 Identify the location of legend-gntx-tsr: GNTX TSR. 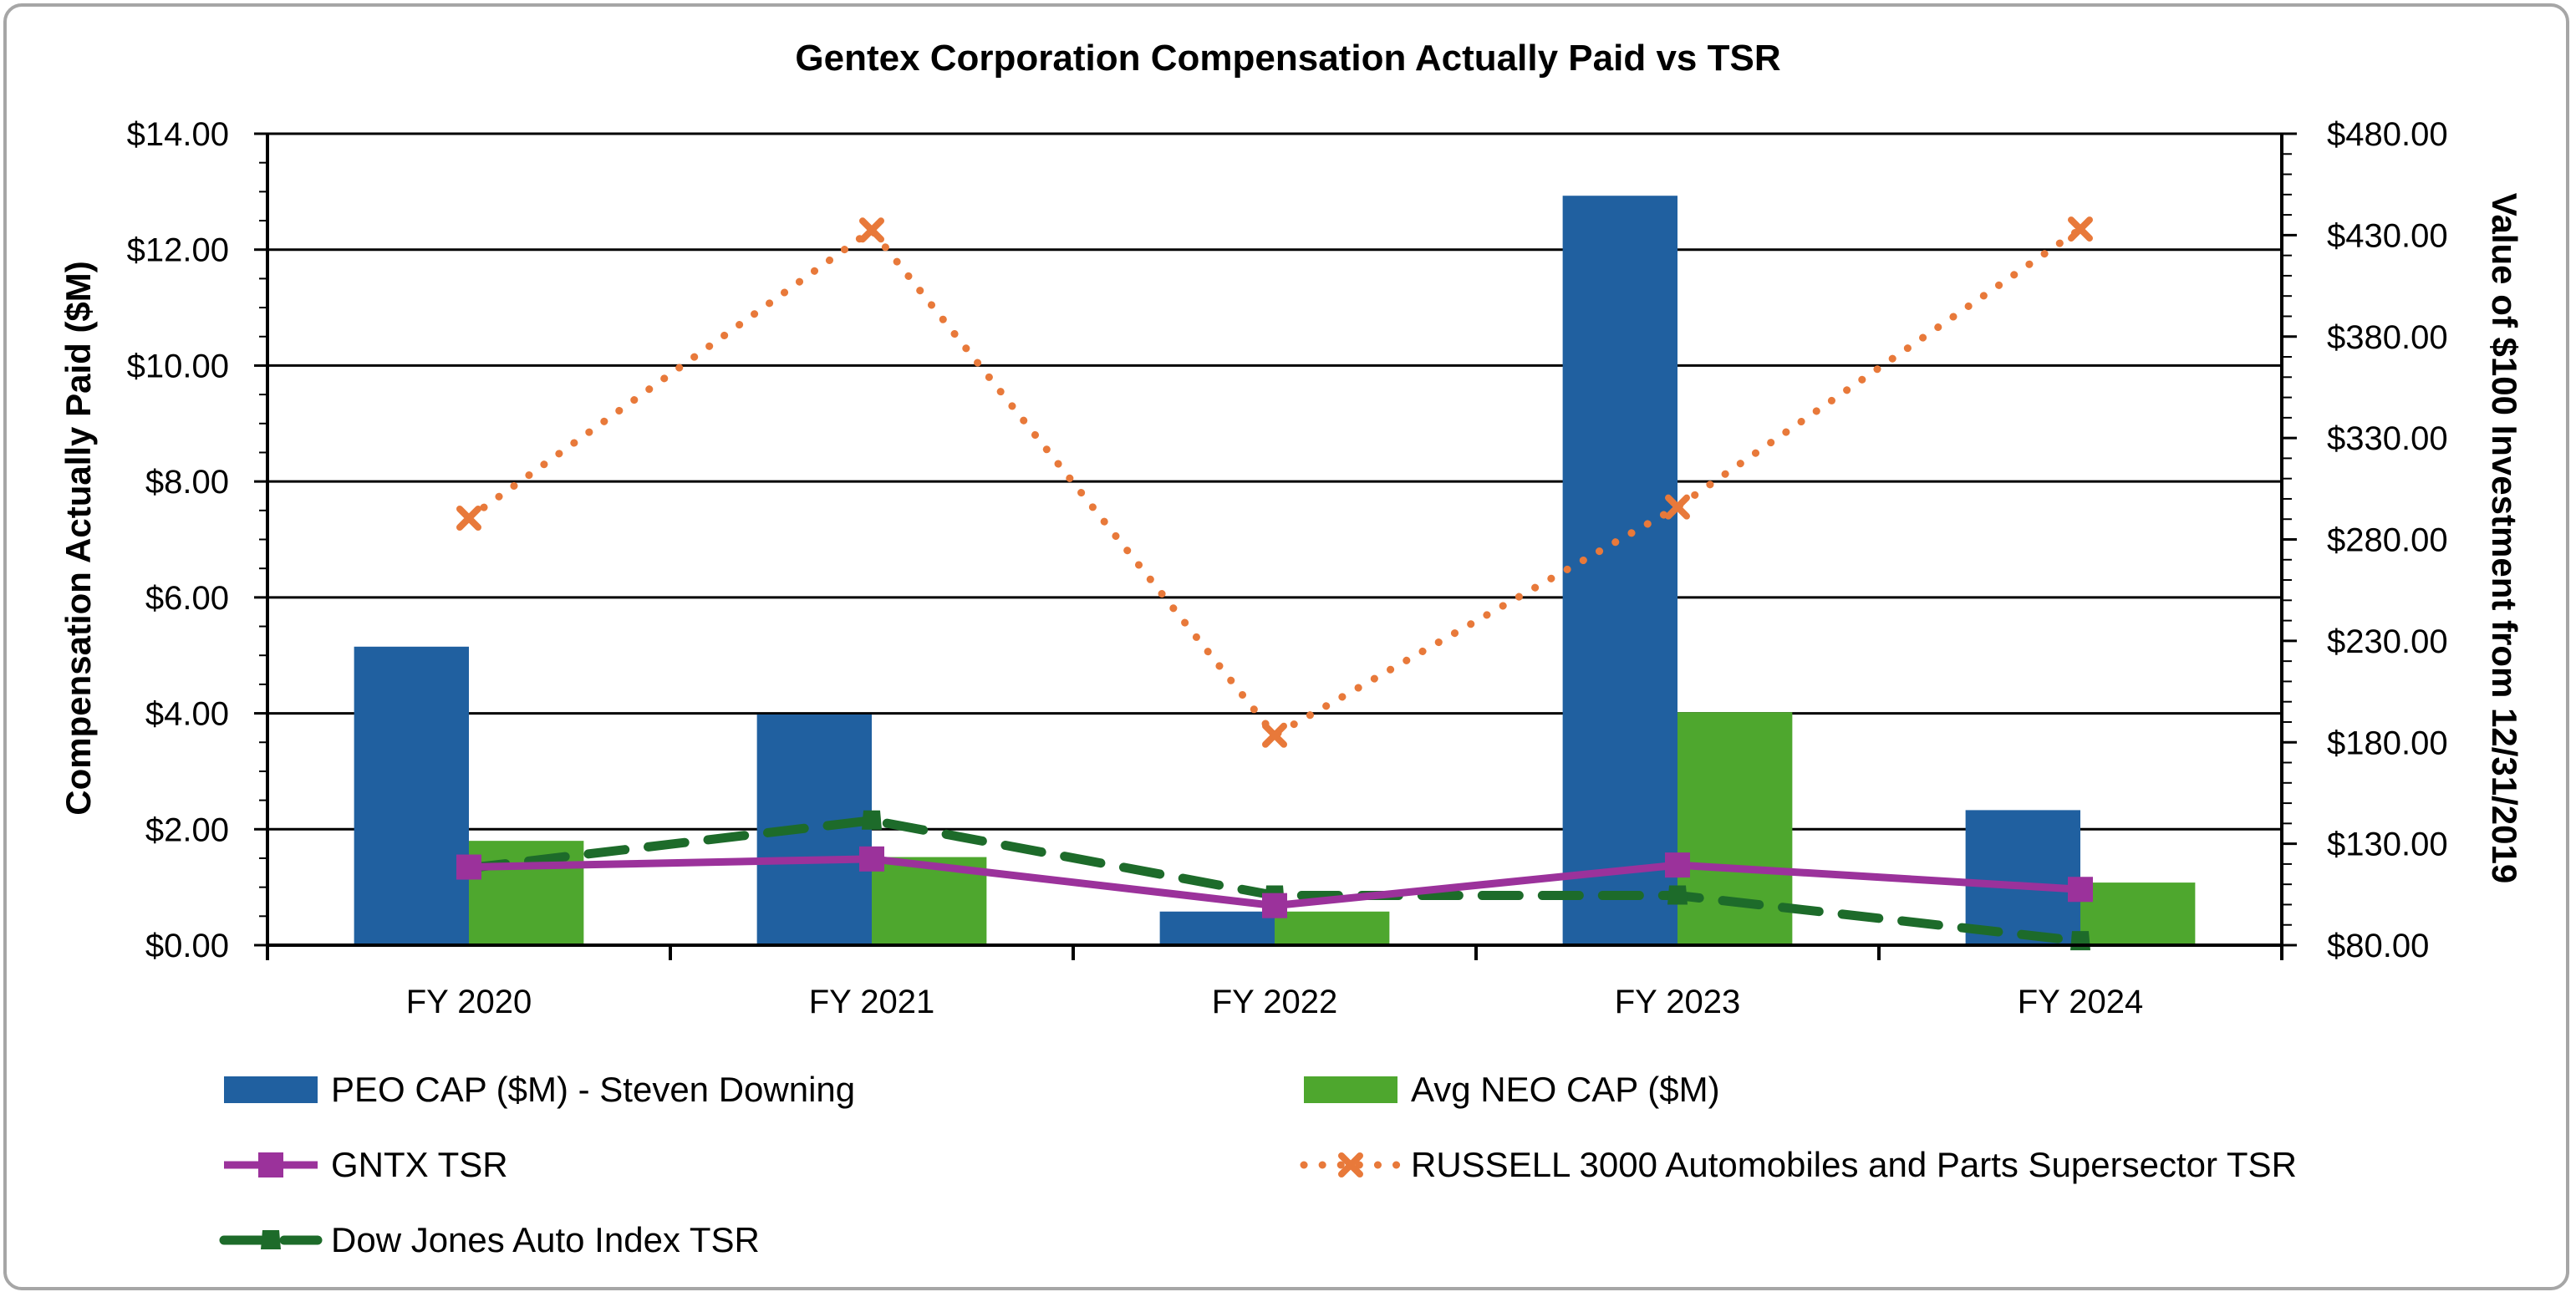
(366, 1165).